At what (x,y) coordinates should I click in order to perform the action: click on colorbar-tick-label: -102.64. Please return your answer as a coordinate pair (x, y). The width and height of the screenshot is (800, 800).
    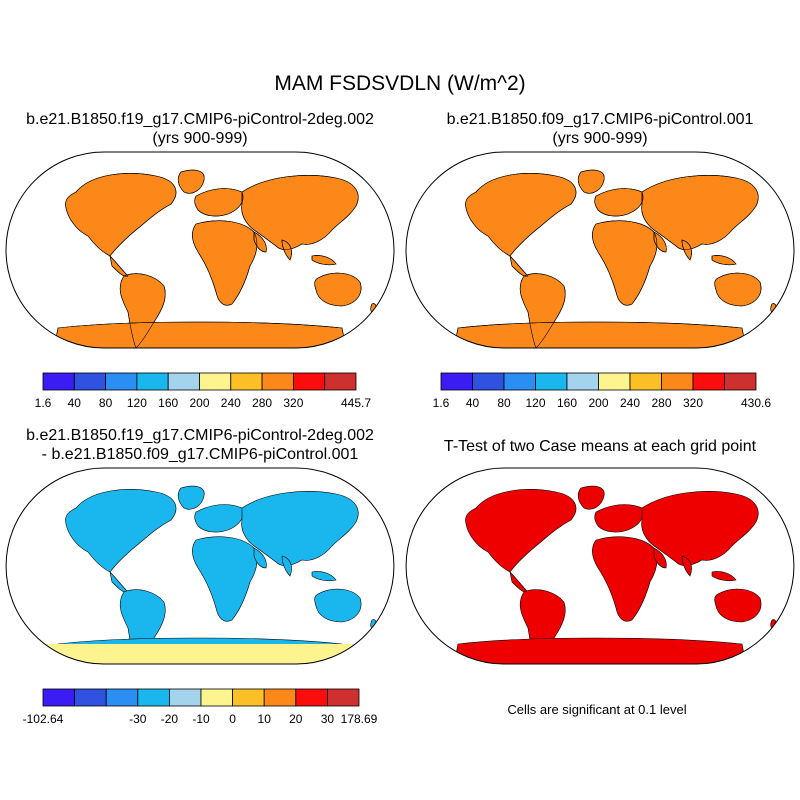
    Looking at the image, I should click on (43, 719).